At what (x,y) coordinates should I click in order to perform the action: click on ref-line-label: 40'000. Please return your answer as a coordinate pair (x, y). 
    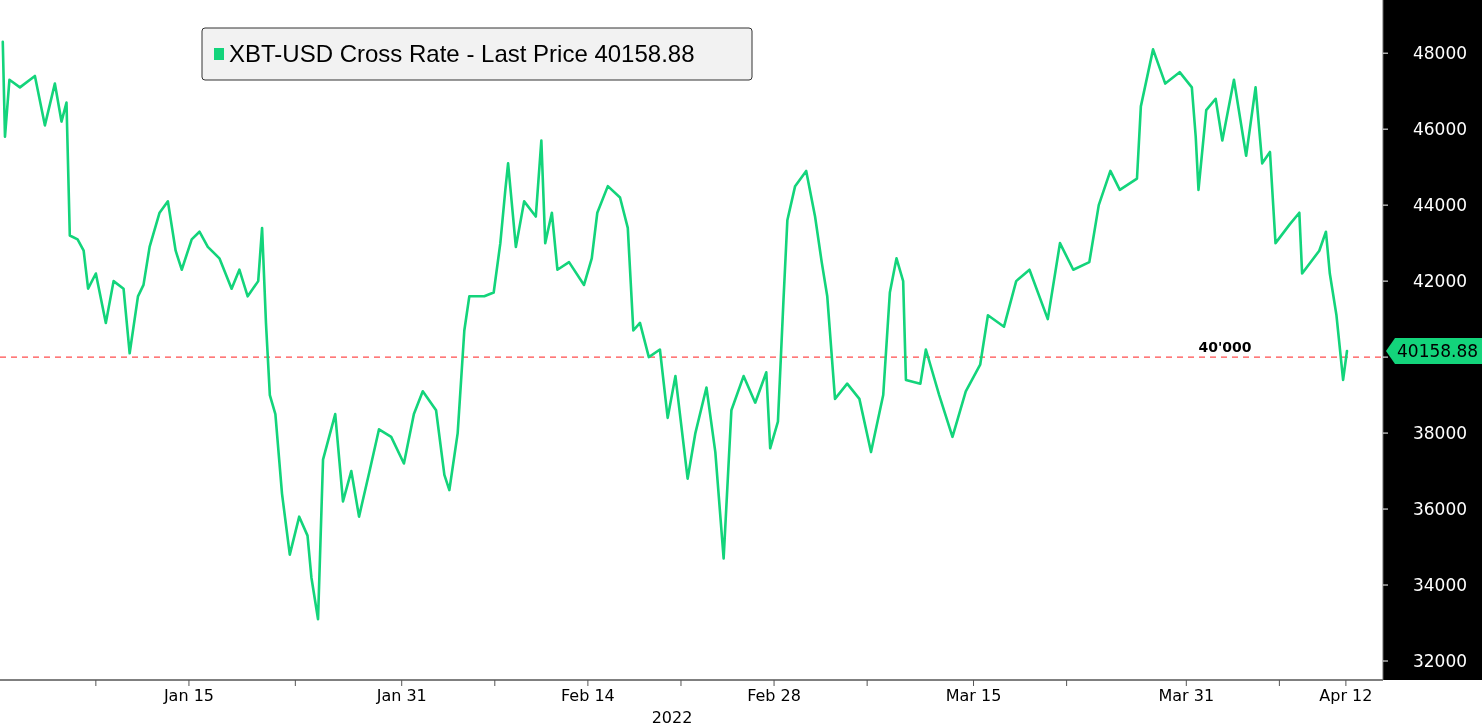
    Looking at the image, I should click on (1225, 347).